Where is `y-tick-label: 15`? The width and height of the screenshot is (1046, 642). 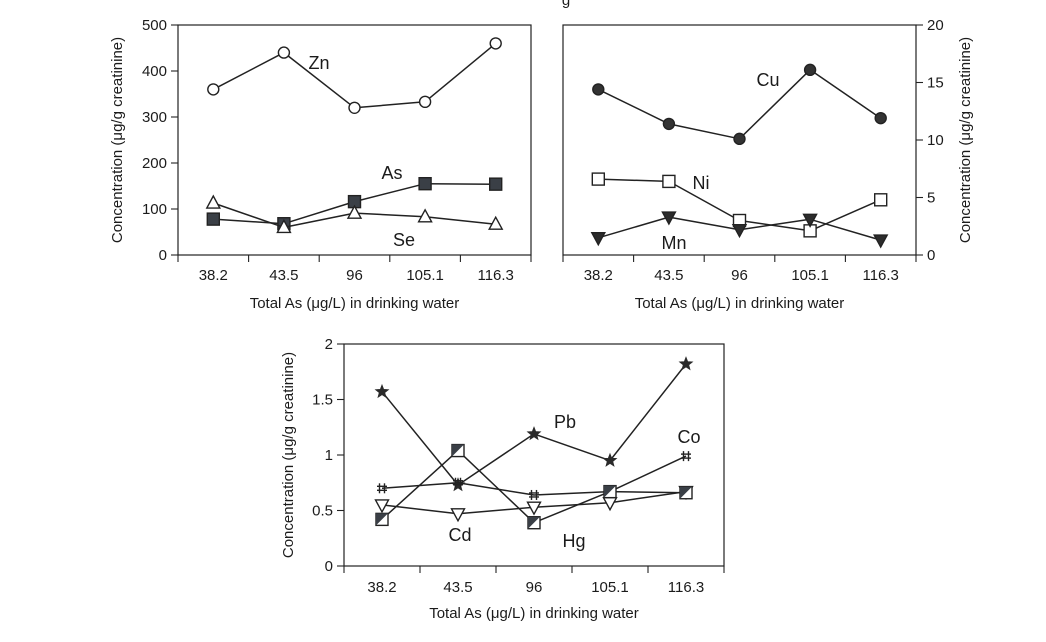 y-tick-label: 15 is located at coordinates (935, 83).